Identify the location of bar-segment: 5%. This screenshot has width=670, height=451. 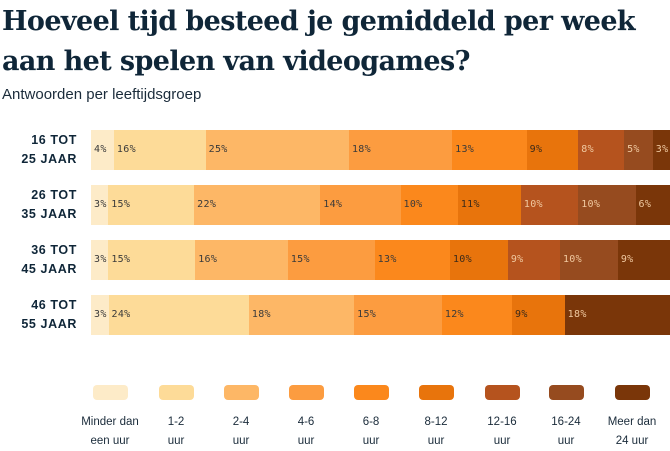
(638, 150).